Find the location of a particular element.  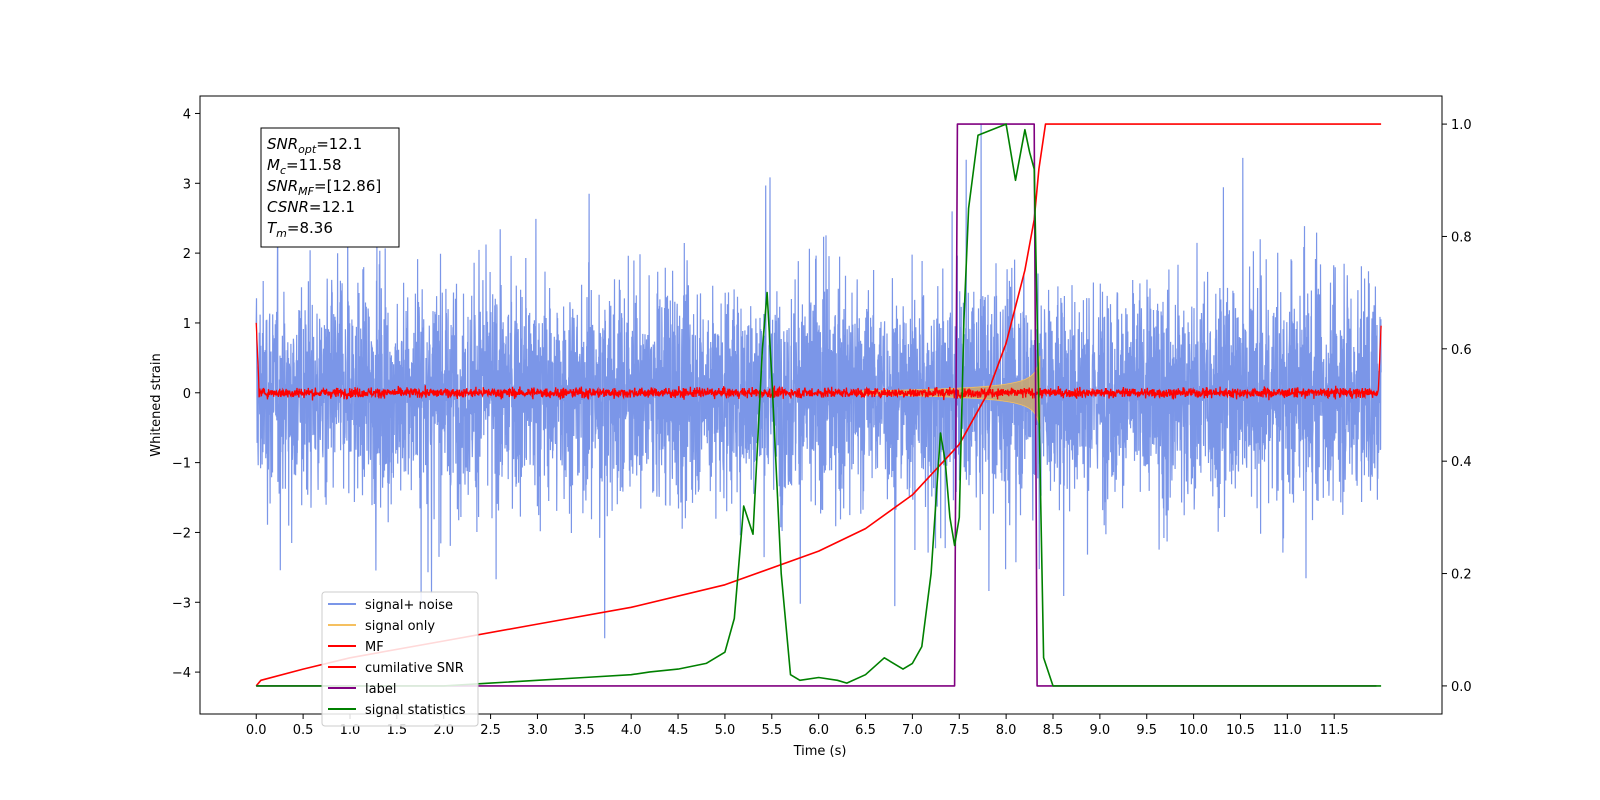

series-mf-line is located at coordinates (818, 361).